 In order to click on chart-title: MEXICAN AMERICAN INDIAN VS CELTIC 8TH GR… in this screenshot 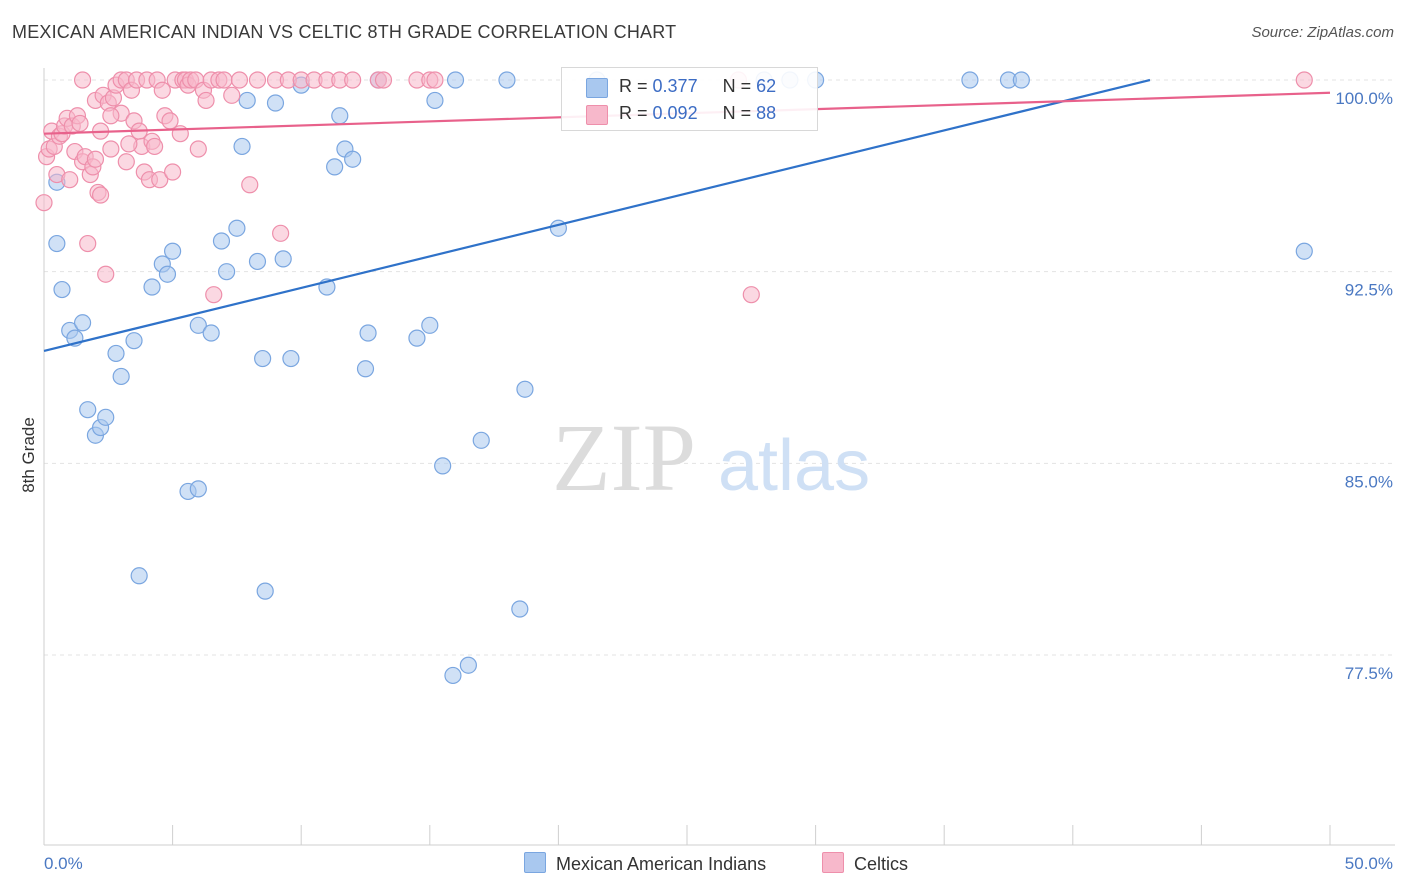, I will do `click(344, 32)`.